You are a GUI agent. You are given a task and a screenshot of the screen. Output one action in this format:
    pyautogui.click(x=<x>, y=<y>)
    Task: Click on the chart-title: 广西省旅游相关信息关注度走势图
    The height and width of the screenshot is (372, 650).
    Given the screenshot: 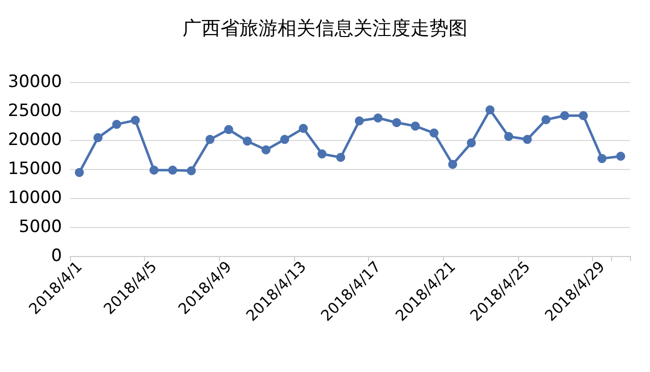 What is the action you would take?
    pyautogui.click(x=325, y=29)
    